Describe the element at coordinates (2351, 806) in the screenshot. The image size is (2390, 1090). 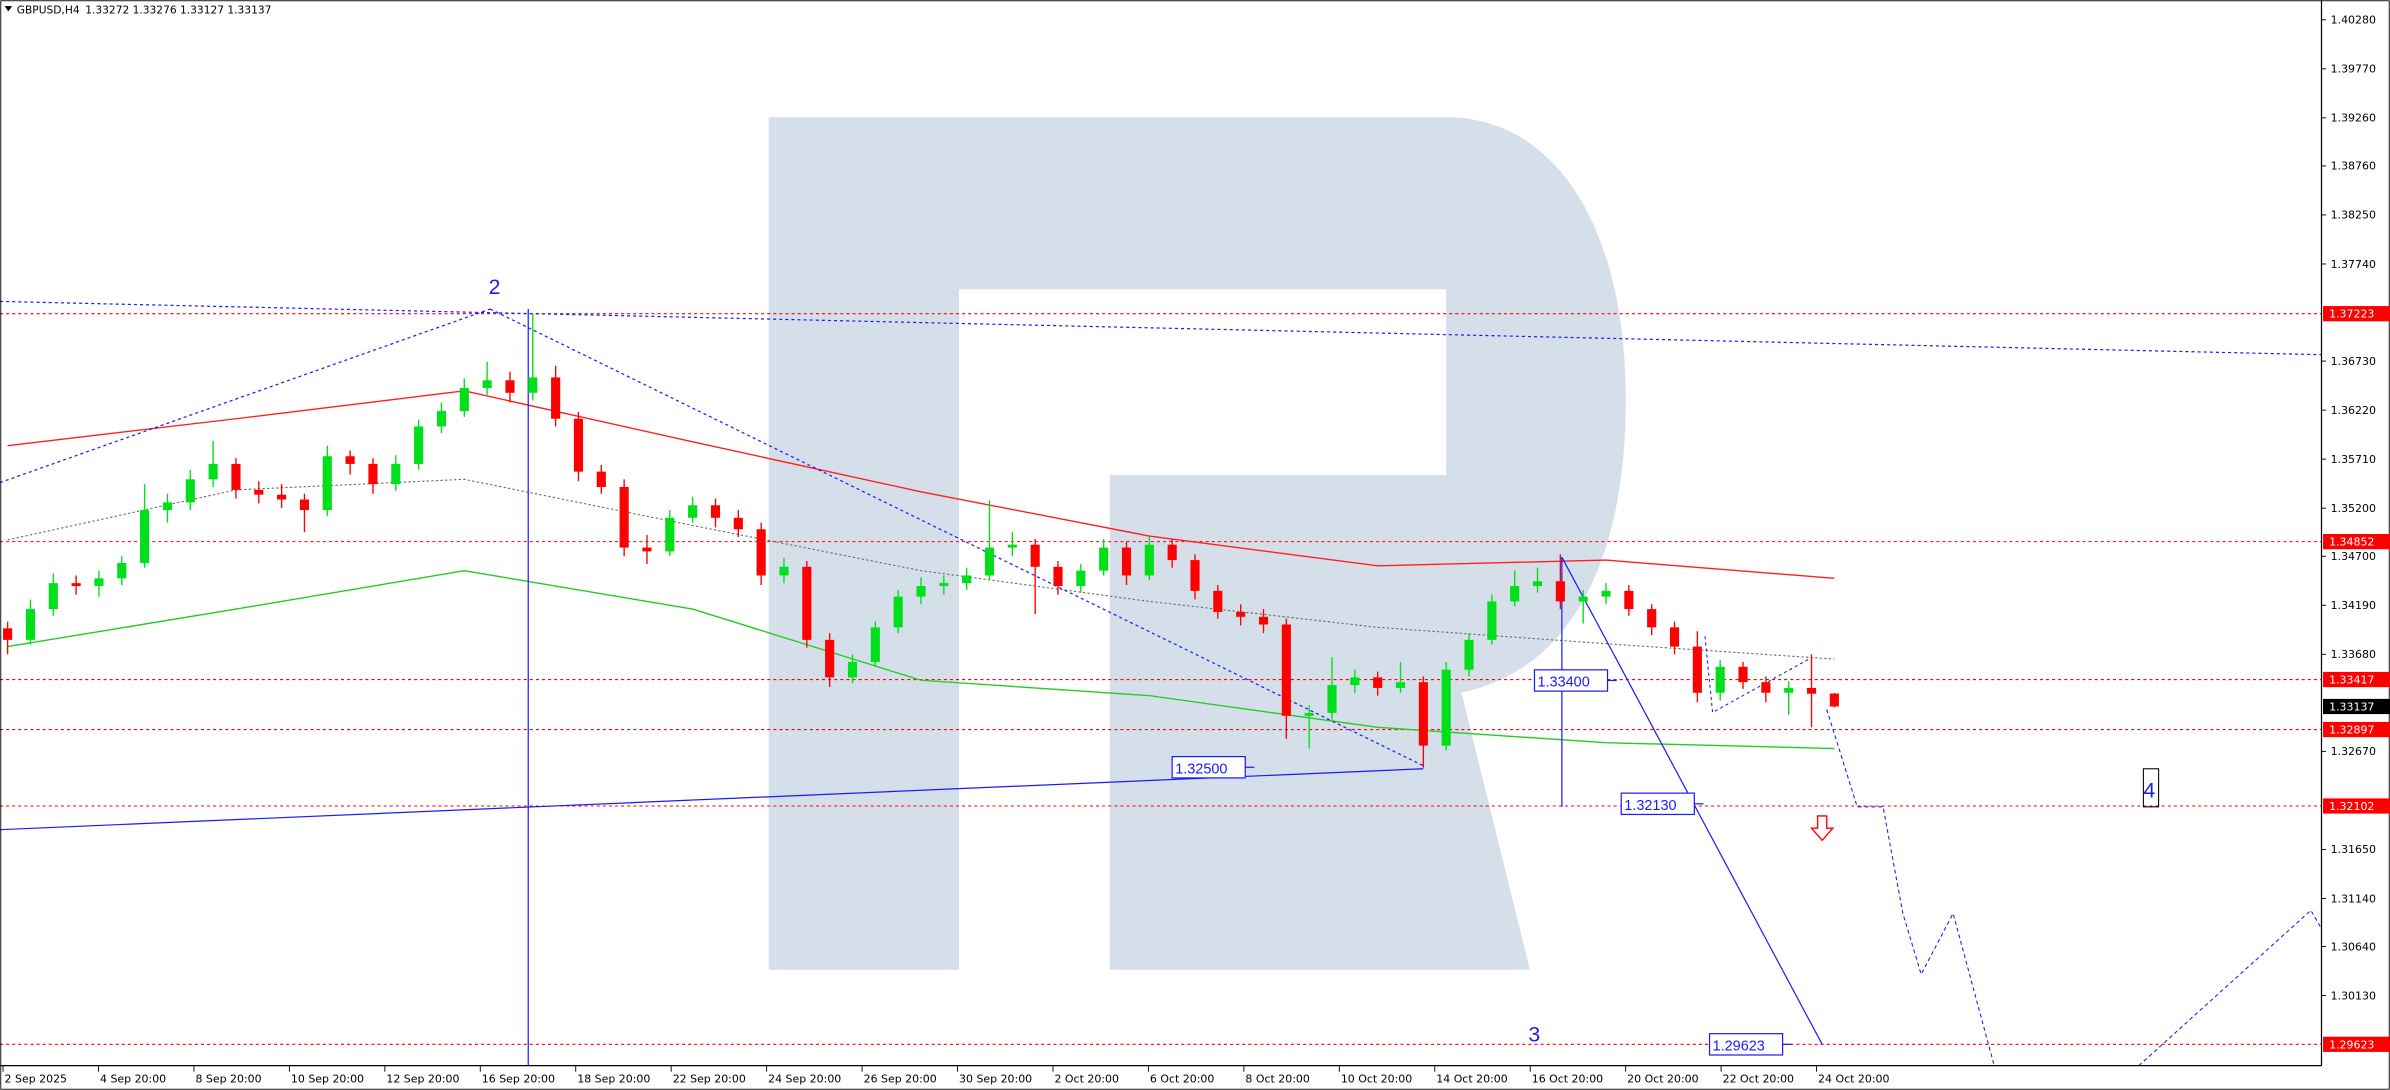
I see `level-label: 1.32102` at that location.